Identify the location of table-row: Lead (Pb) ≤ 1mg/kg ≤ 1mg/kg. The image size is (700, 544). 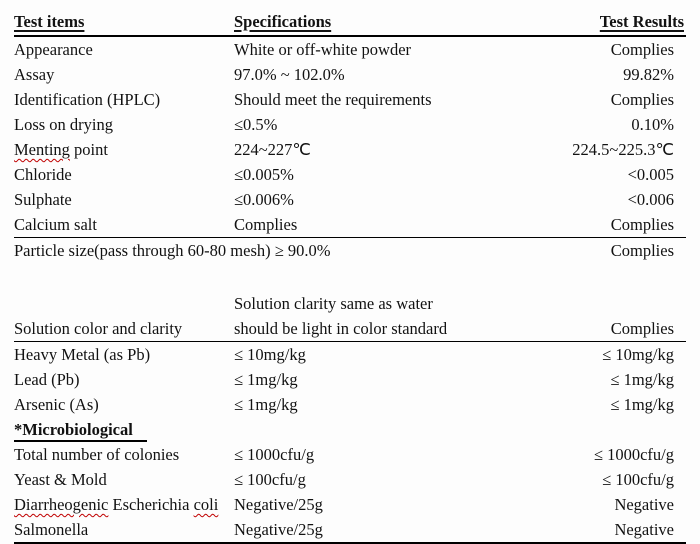
(350, 379).